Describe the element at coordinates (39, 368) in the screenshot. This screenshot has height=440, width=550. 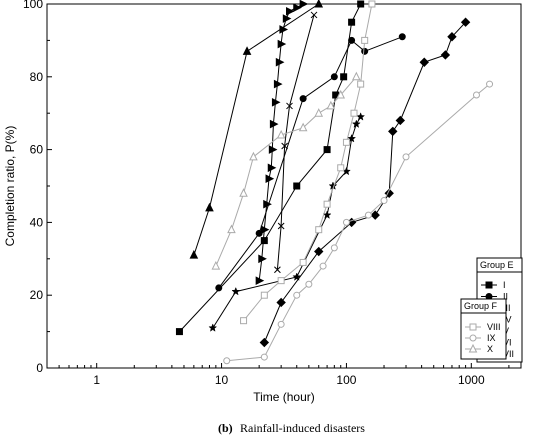
I see `y-tick-label: 0` at that location.